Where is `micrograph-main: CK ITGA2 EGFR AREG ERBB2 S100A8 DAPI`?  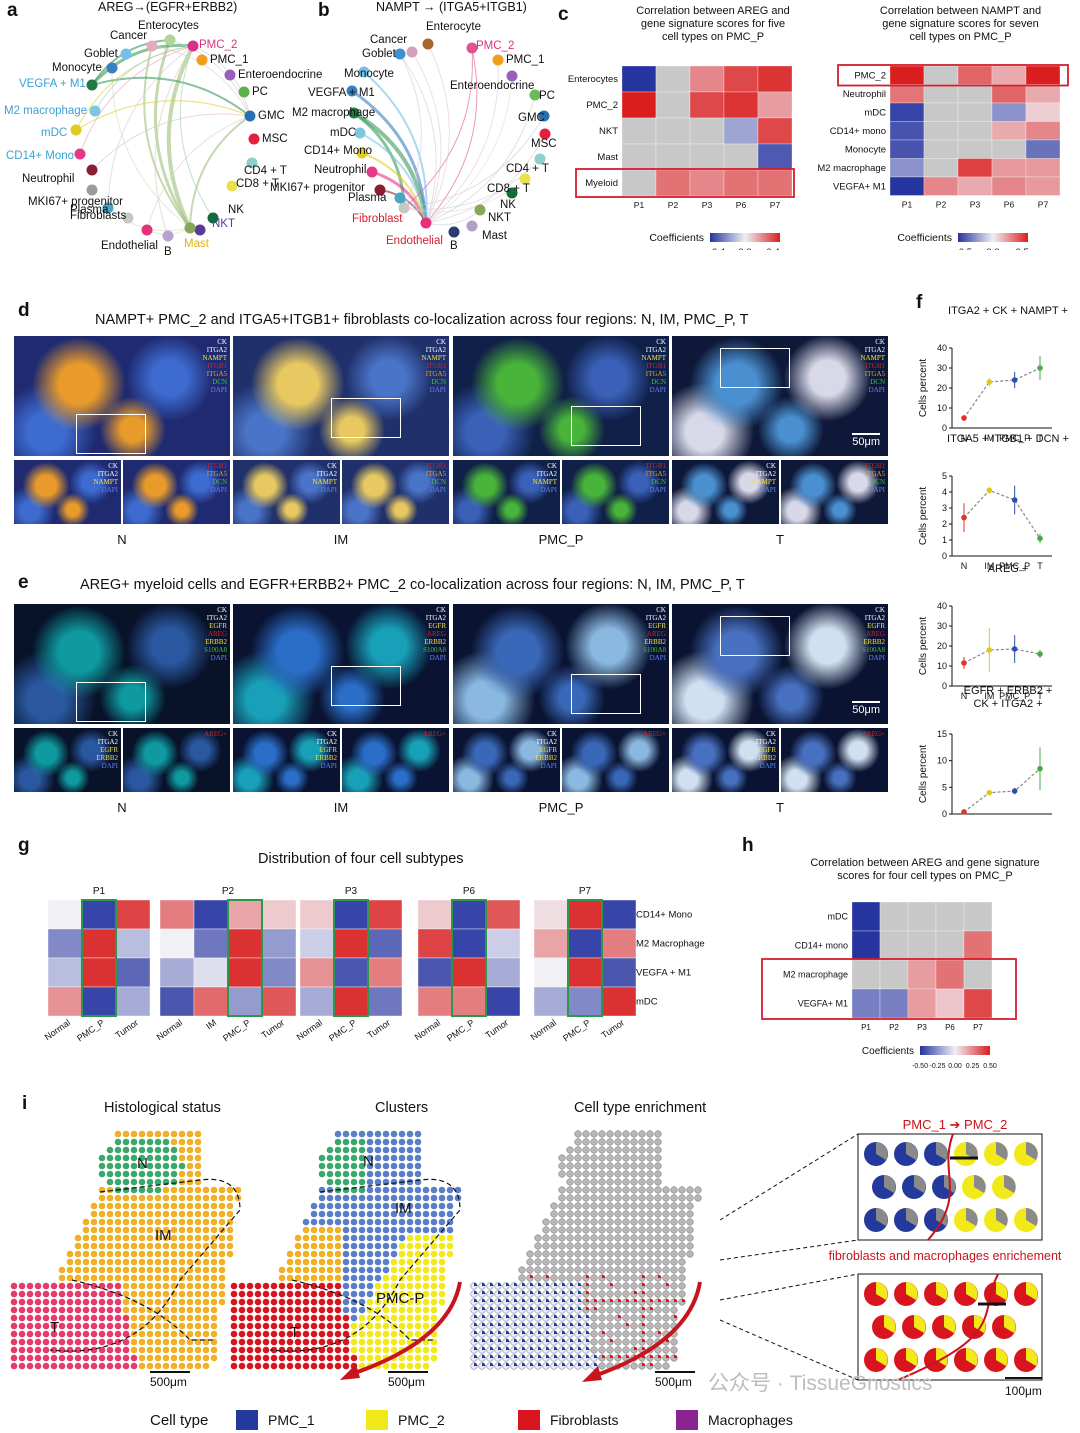 micrograph-main: CK ITGA2 EGFR AREG ERBB2 S100A8 DAPI is located at coordinates (561, 664).